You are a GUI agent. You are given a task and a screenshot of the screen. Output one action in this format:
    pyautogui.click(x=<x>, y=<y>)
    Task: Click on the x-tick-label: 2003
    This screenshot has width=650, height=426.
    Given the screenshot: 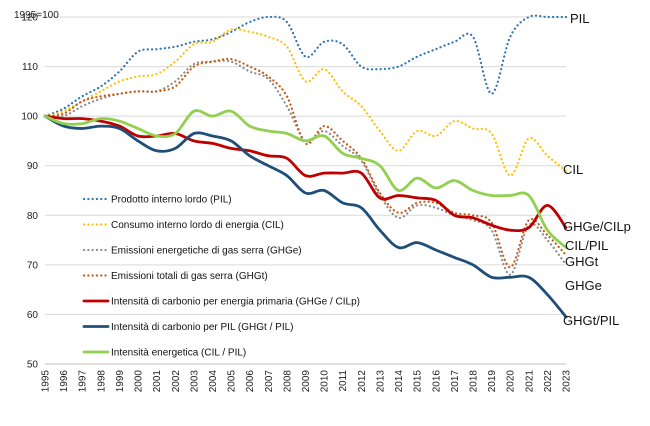 What is the action you would take?
    pyautogui.click(x=194, y=381)
    